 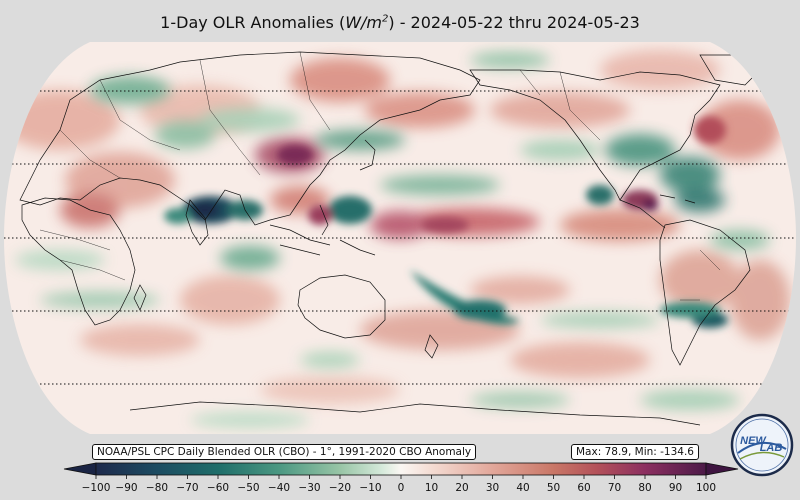 What do you see at coordinates (675, 488) in the screenshot?
I see `colorbar-tick-label: 90` at bounding box center [675, 488].